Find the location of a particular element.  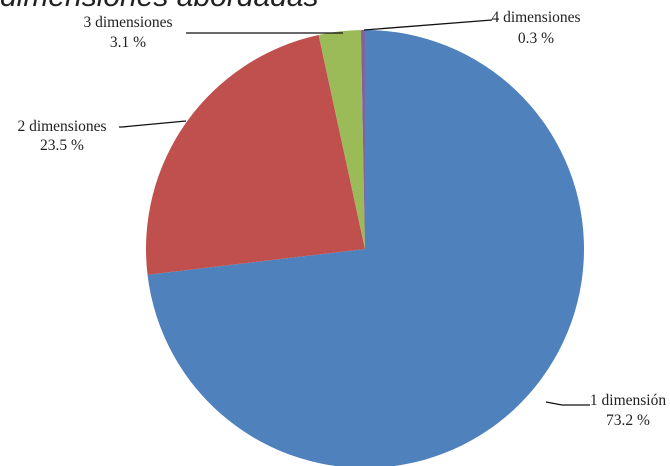

slice-label-value-2-dimensions: 23.5 % is located at coordinates (62, 145).